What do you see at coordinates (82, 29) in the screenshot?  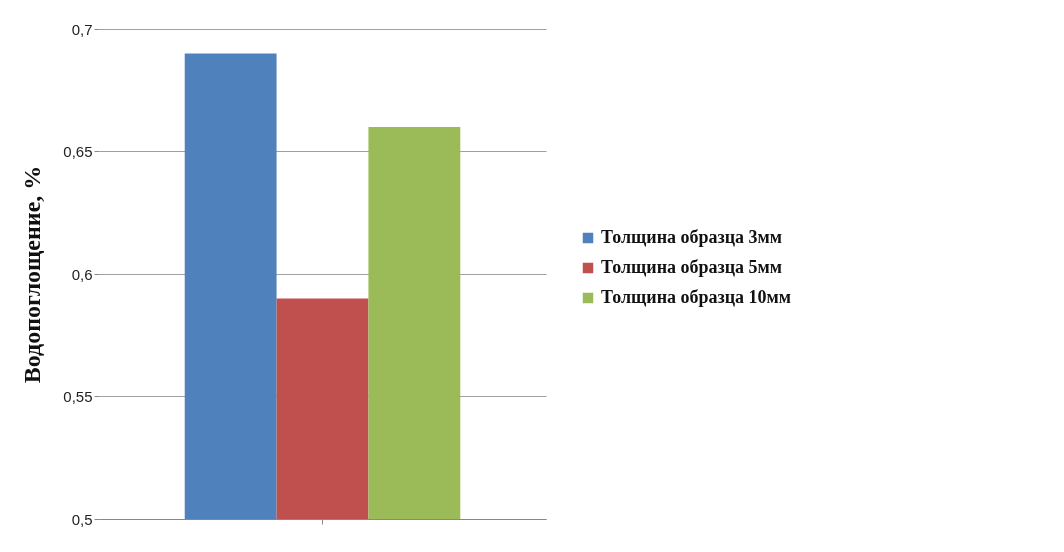 I see `y-tick-label: 0,7` at bounding box center [82, 29].